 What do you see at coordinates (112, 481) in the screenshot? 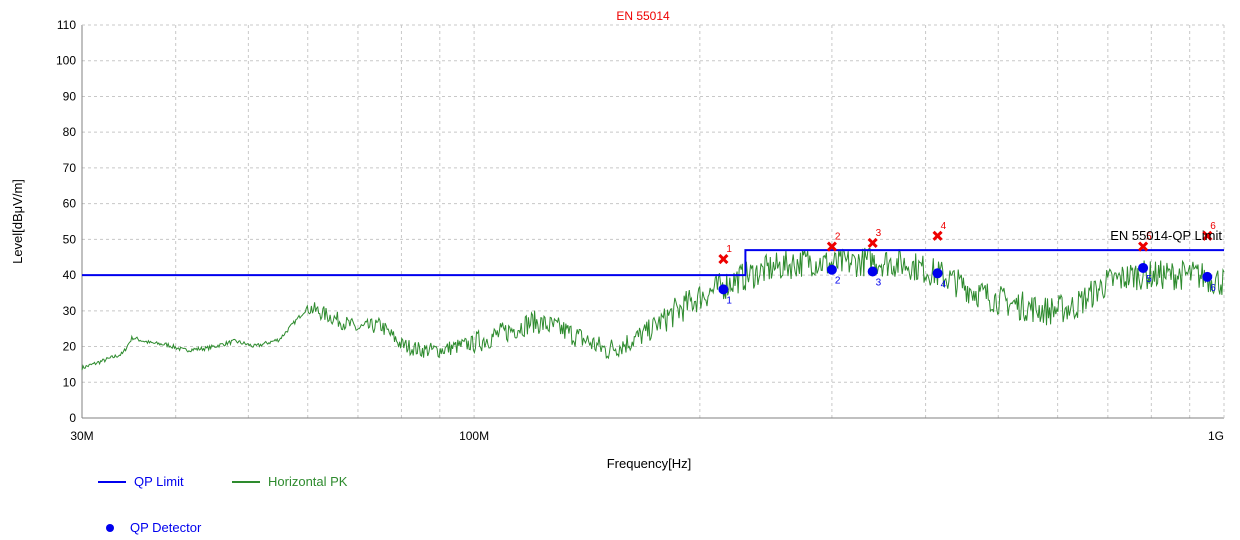
I see `qp-limit-swatch` at bounding box center [112, 481].